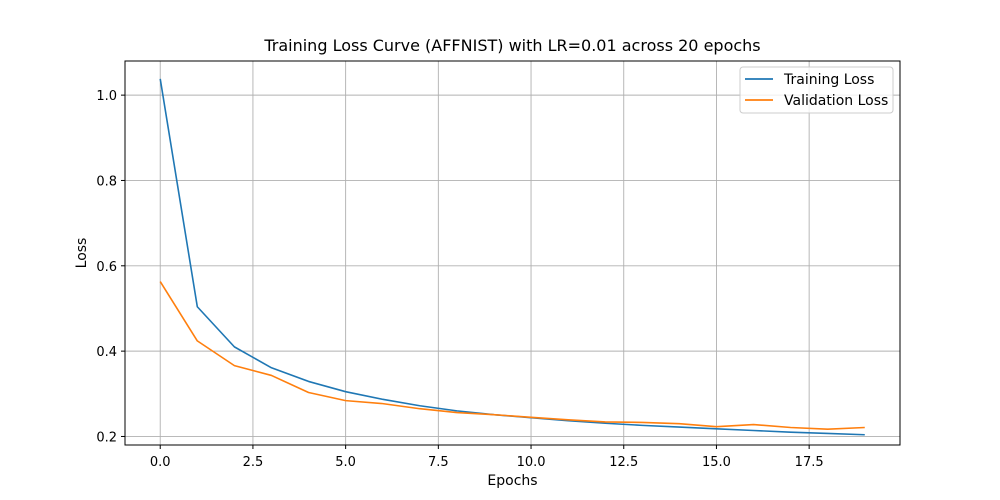 The height and width of the screenshot is (500, 1000). I want to click on y-tick-label: 0.6, so click(106, 267).